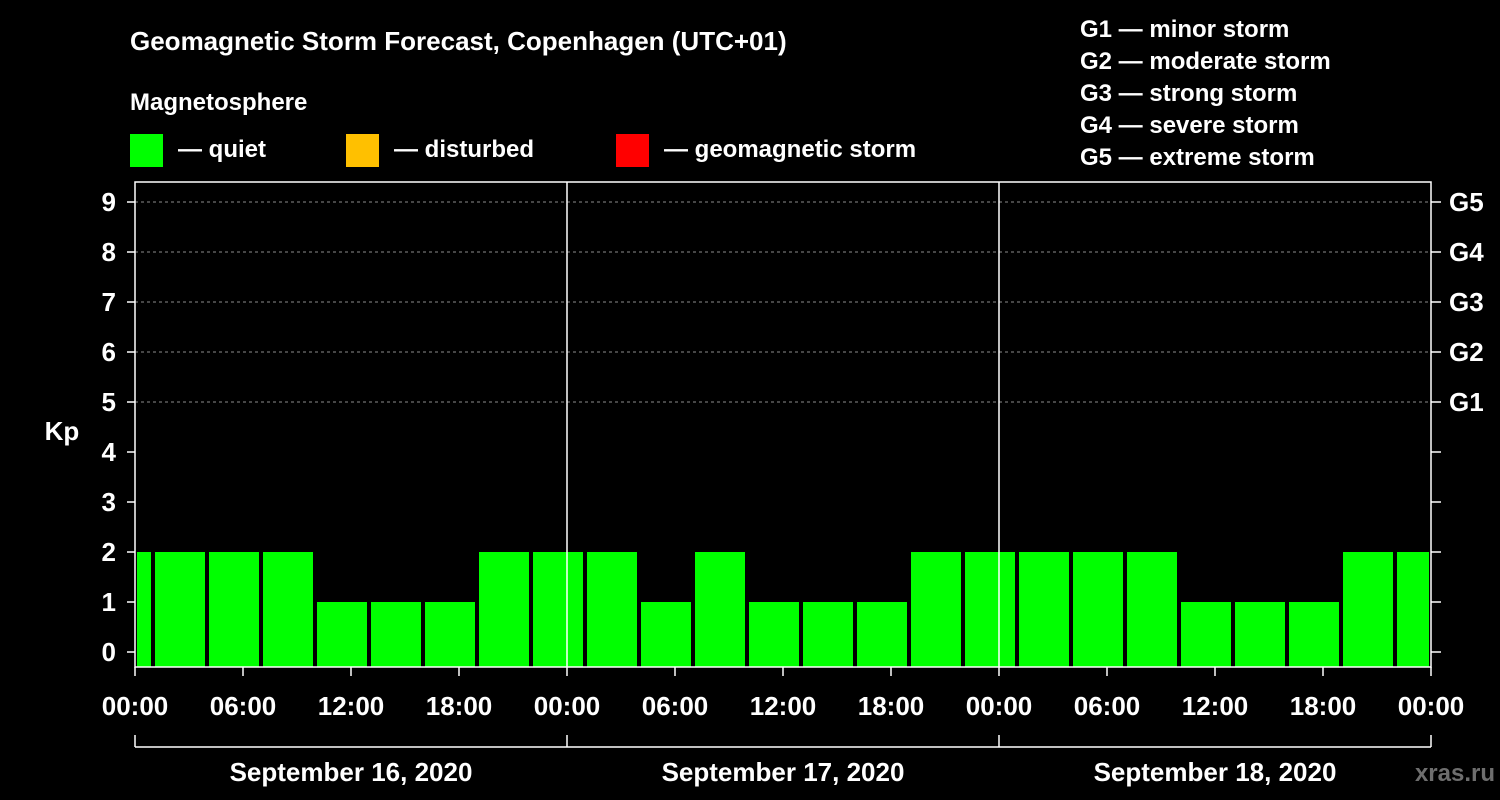  What do you see at coordinates (1466, 402) in the screenshot?
I see `storm-level-label-g1: G1` at bounding box center [1466, 402].